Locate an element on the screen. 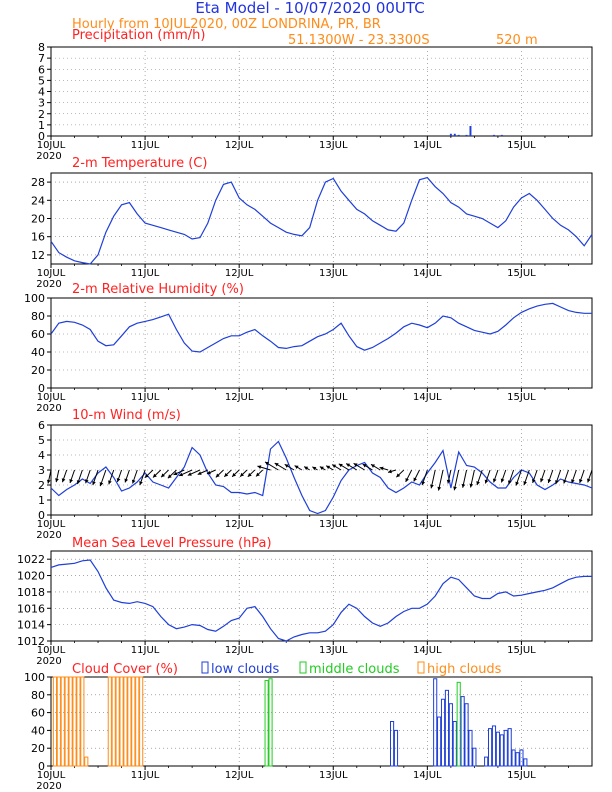 The image size is (612, 792). cloud-ytick-label: 40 is located at coordinates (38, 730).